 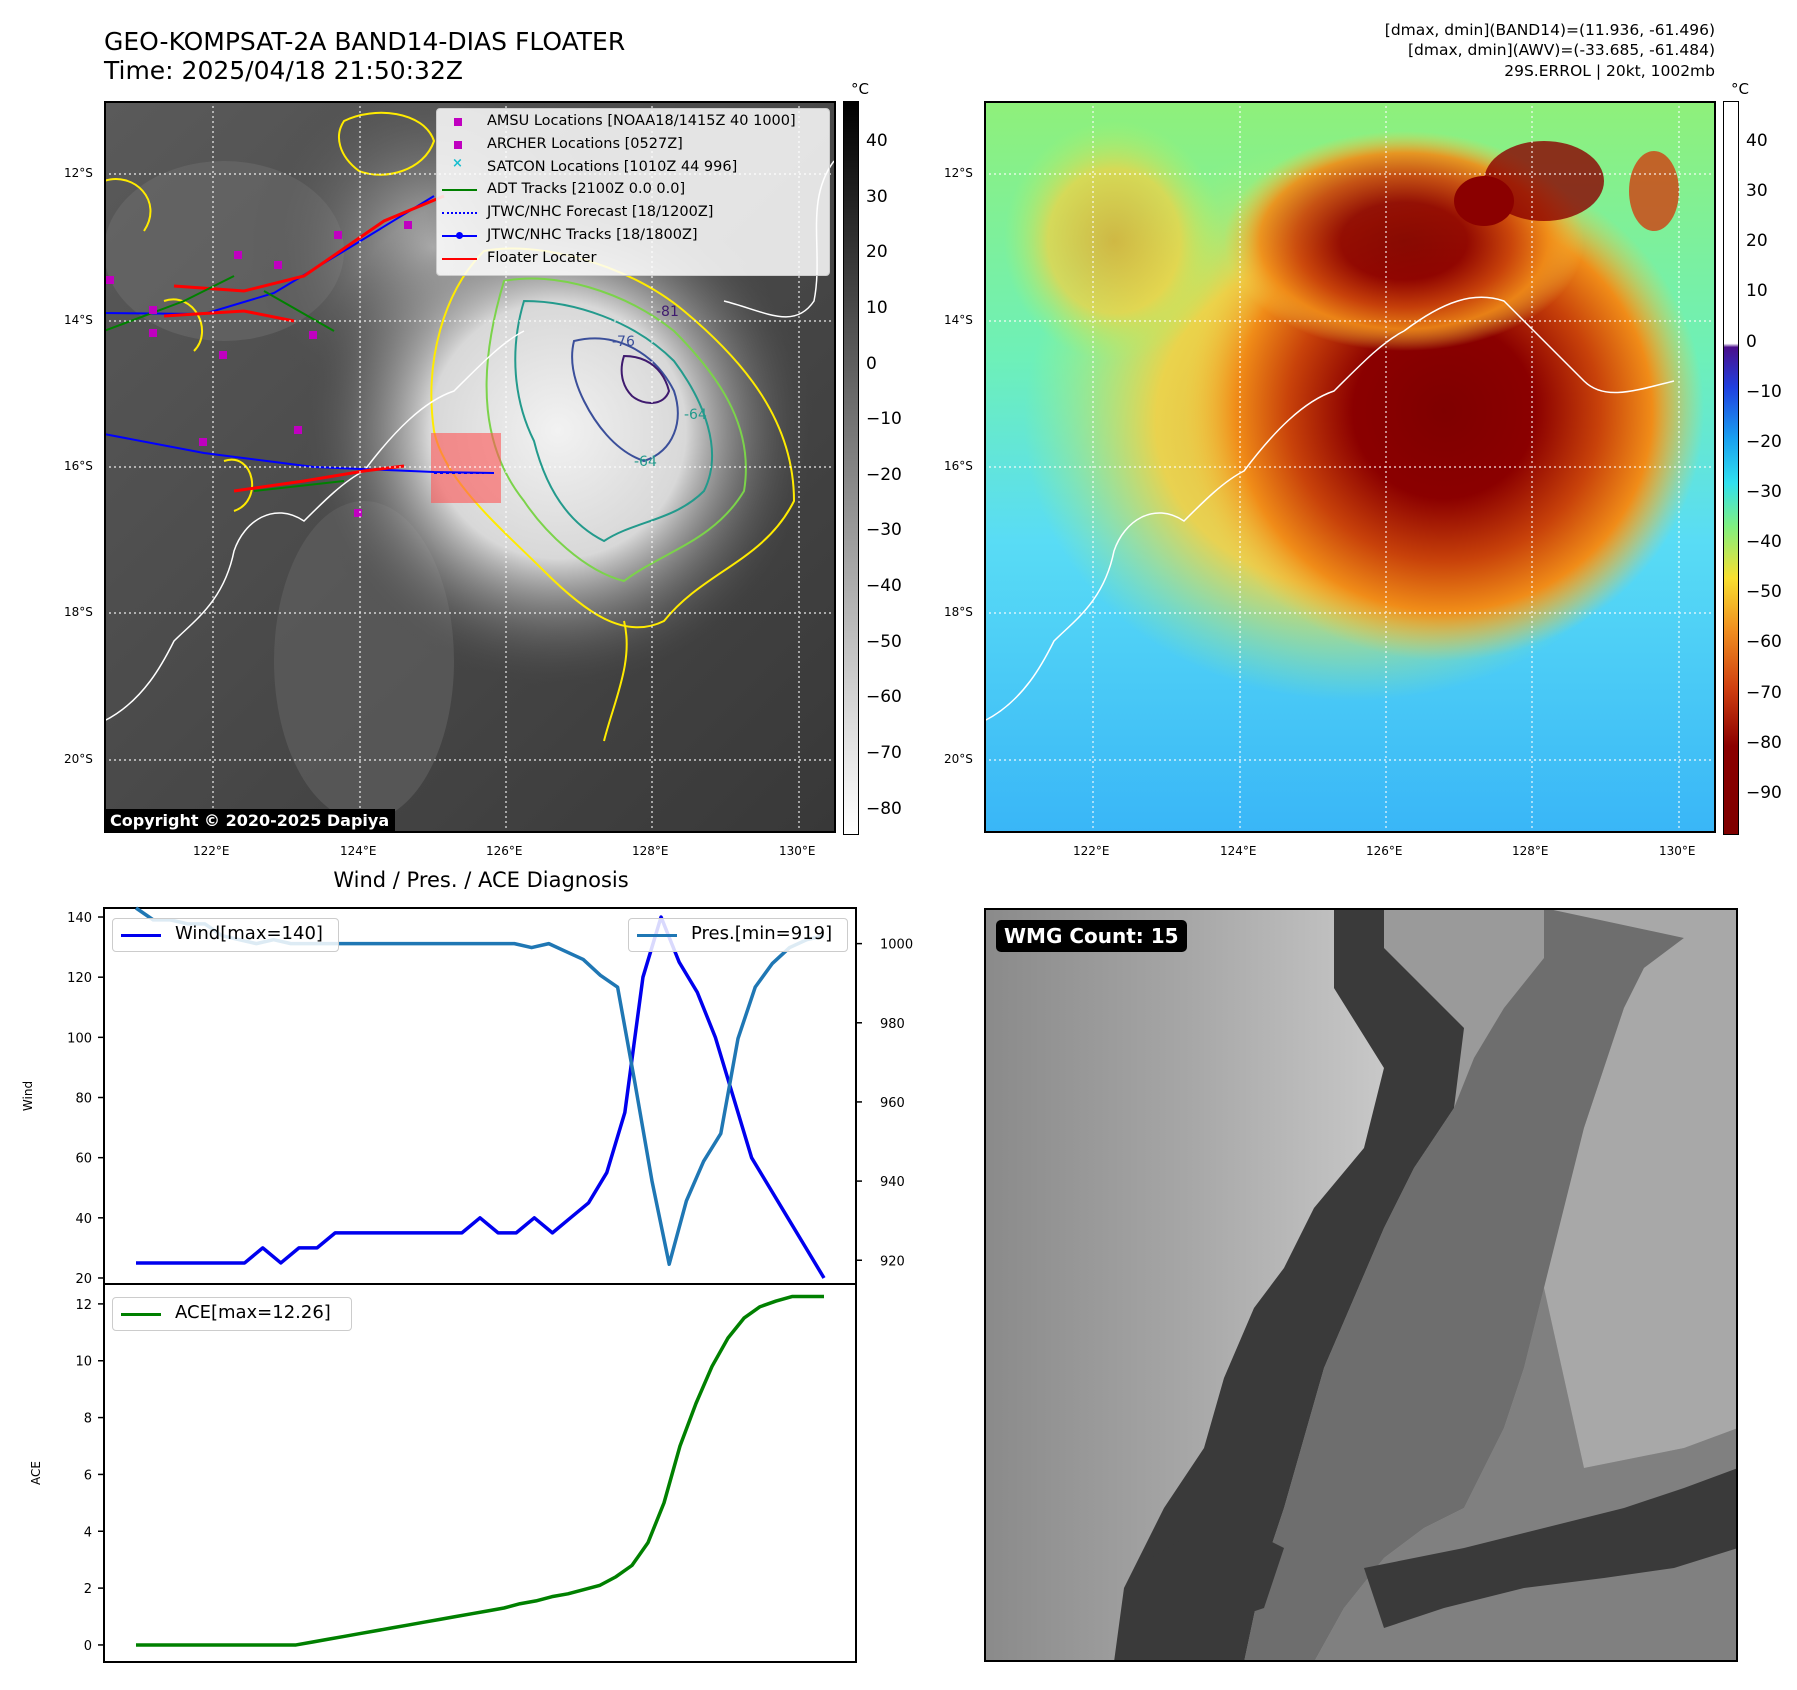 What do you see at coordinates (88, 1419) in the screenshot?
I see `y-tick-label: 8` at bounding box center [88, 1419].